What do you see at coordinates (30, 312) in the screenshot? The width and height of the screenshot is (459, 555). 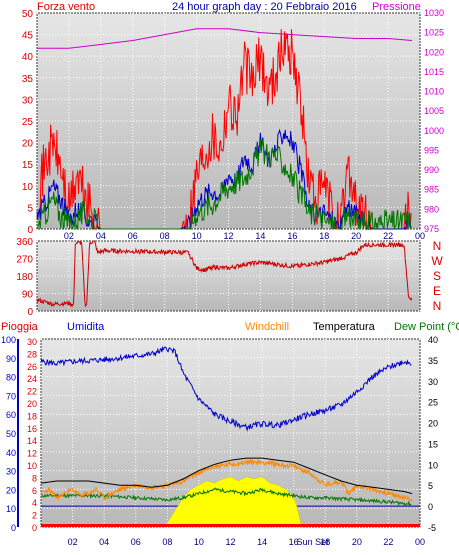 I see `direction-tick-label: 0` at bounding box center [30, 312].